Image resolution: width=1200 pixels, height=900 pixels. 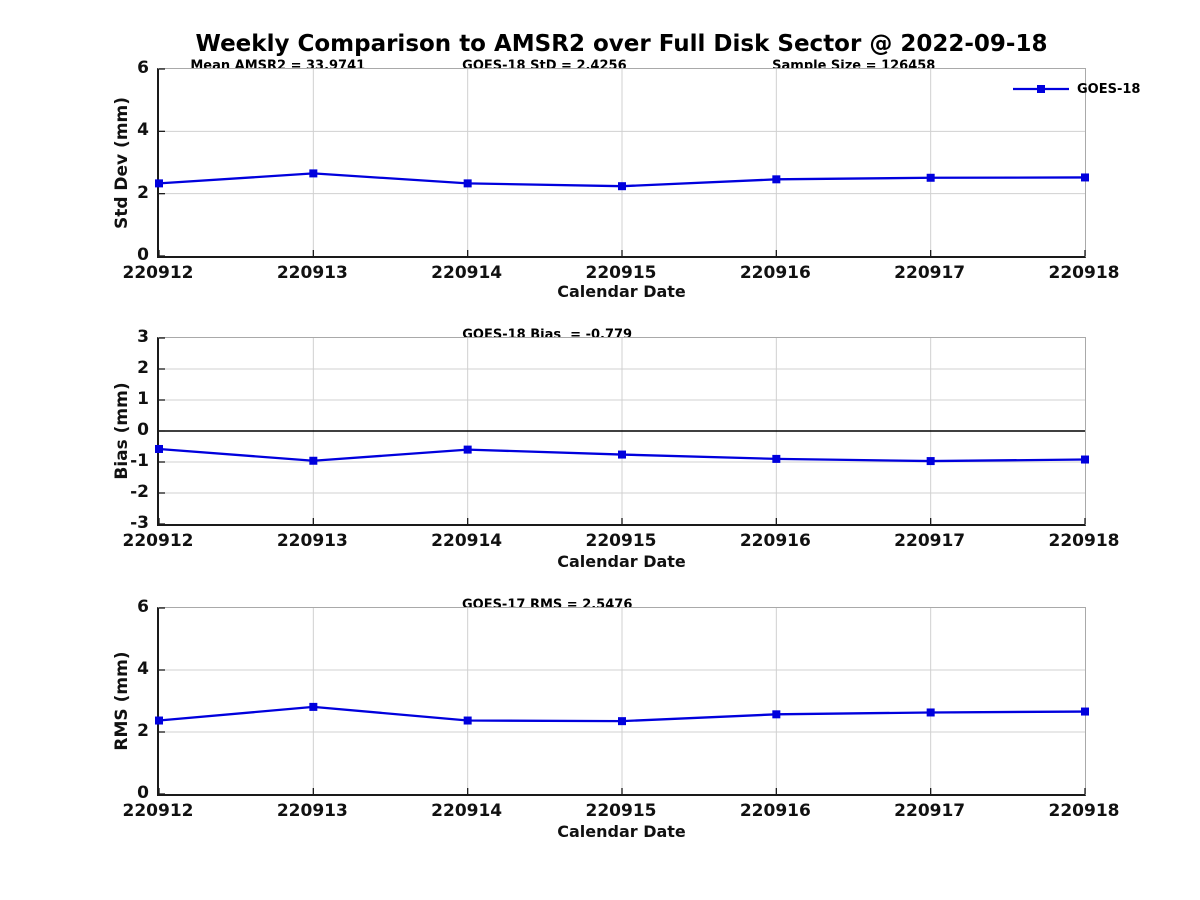 I want to click on legend-label: GOES-18, so click(x=1109, y=89).